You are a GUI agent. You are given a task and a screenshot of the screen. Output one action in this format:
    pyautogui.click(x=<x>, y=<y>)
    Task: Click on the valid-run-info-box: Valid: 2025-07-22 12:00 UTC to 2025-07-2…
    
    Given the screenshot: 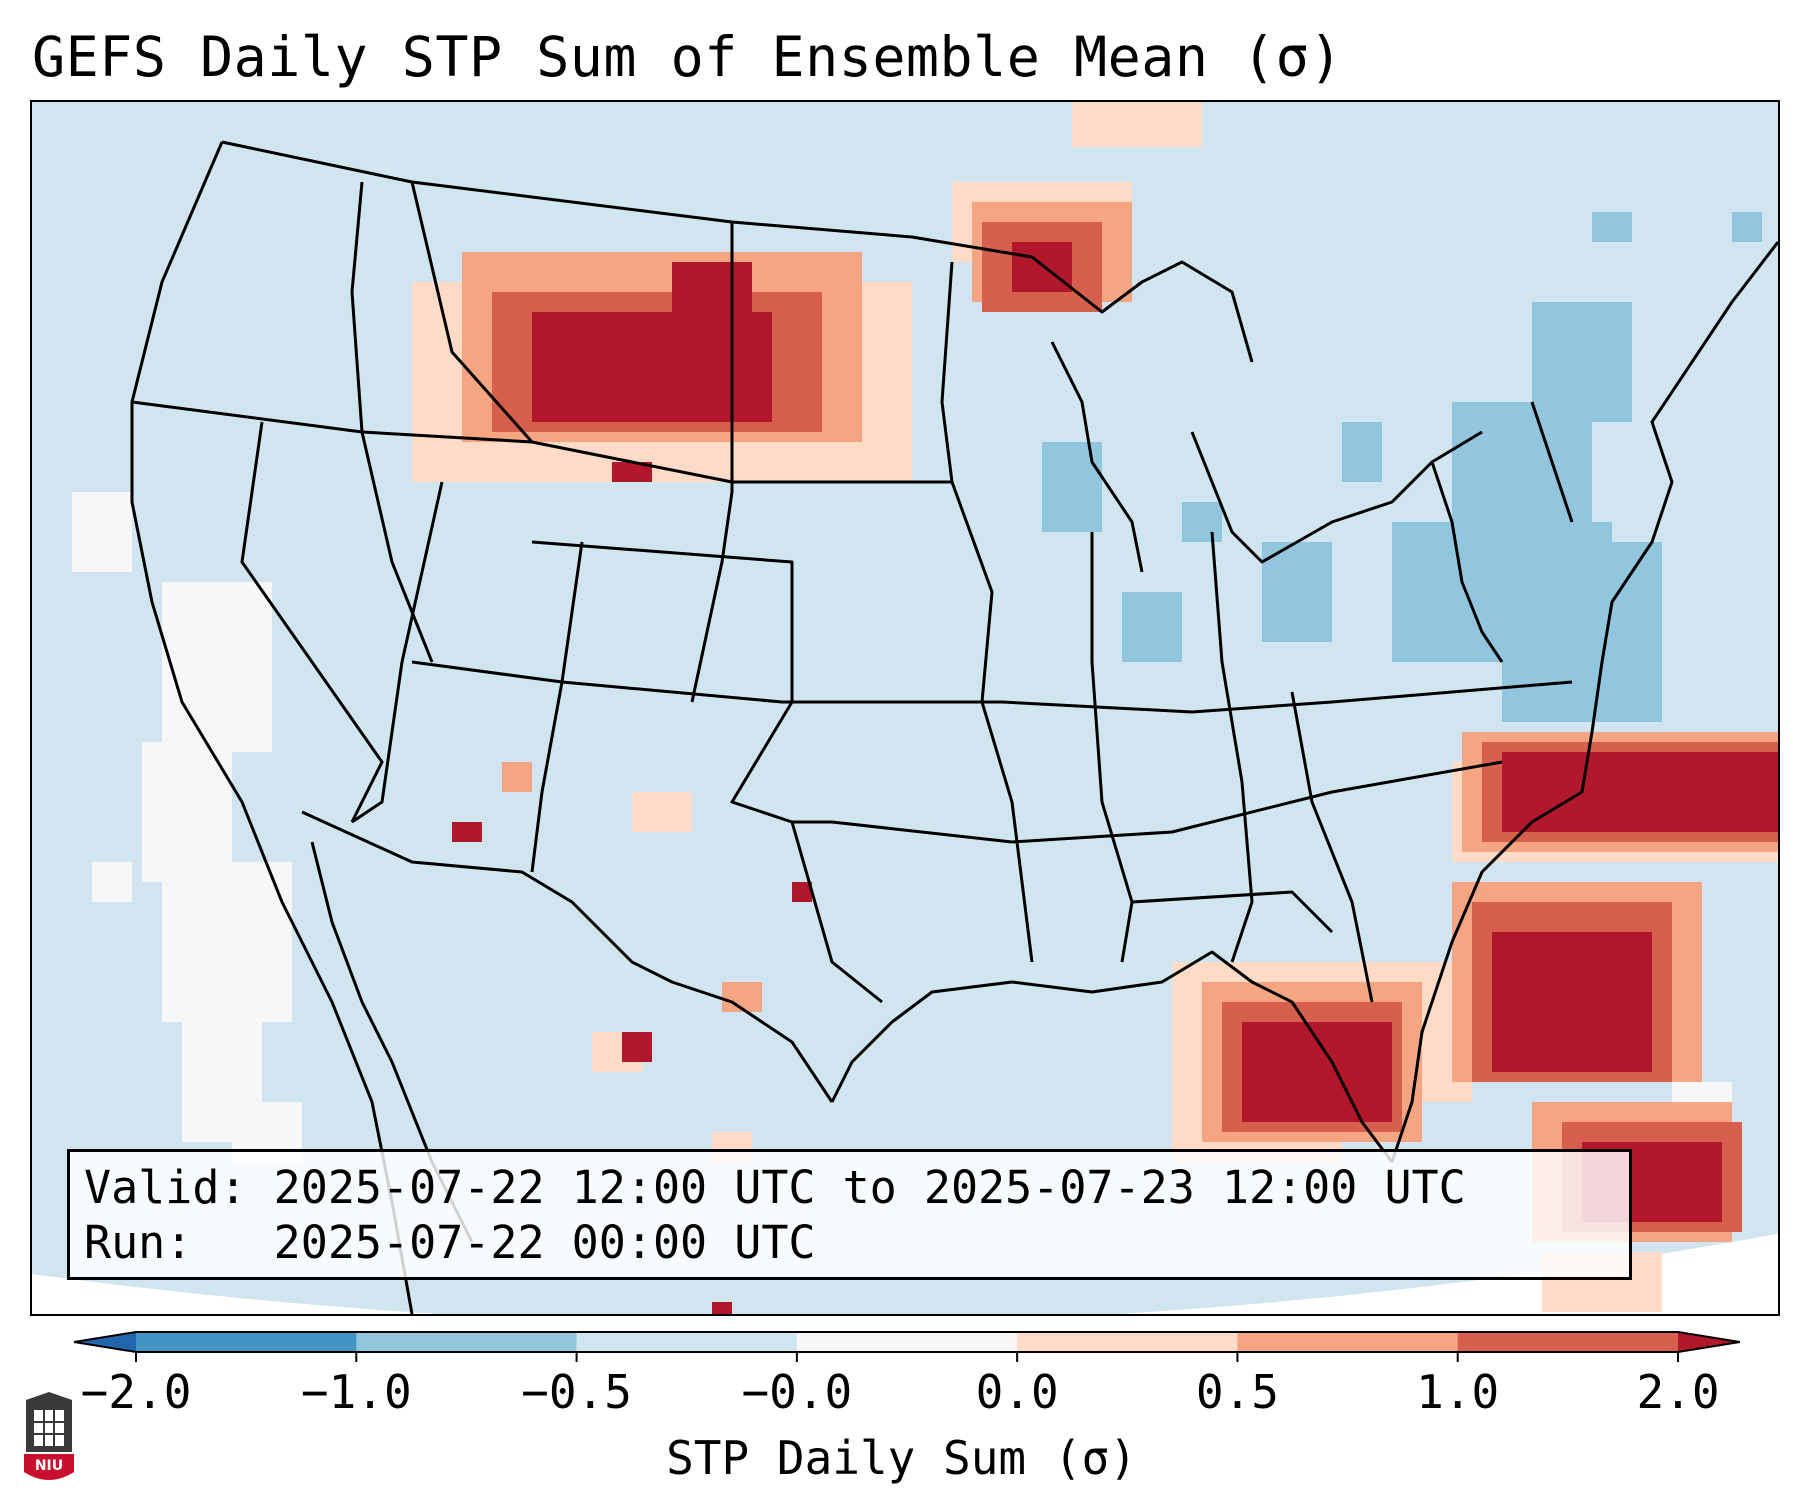 What is the action you would take?
    pyautogui.click(x=849, y=1214)
    